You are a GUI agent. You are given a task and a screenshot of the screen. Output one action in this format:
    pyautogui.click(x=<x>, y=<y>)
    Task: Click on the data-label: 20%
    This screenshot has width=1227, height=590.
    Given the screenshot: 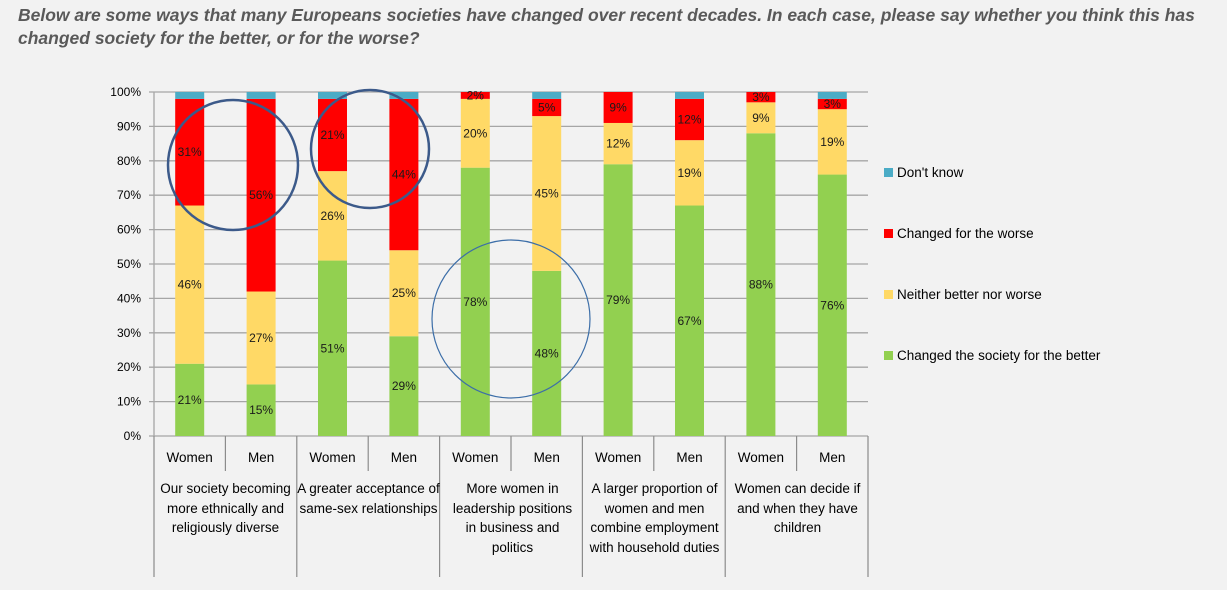 What is the action you would take?
    pyautogui.click(x=475, y=133)
    